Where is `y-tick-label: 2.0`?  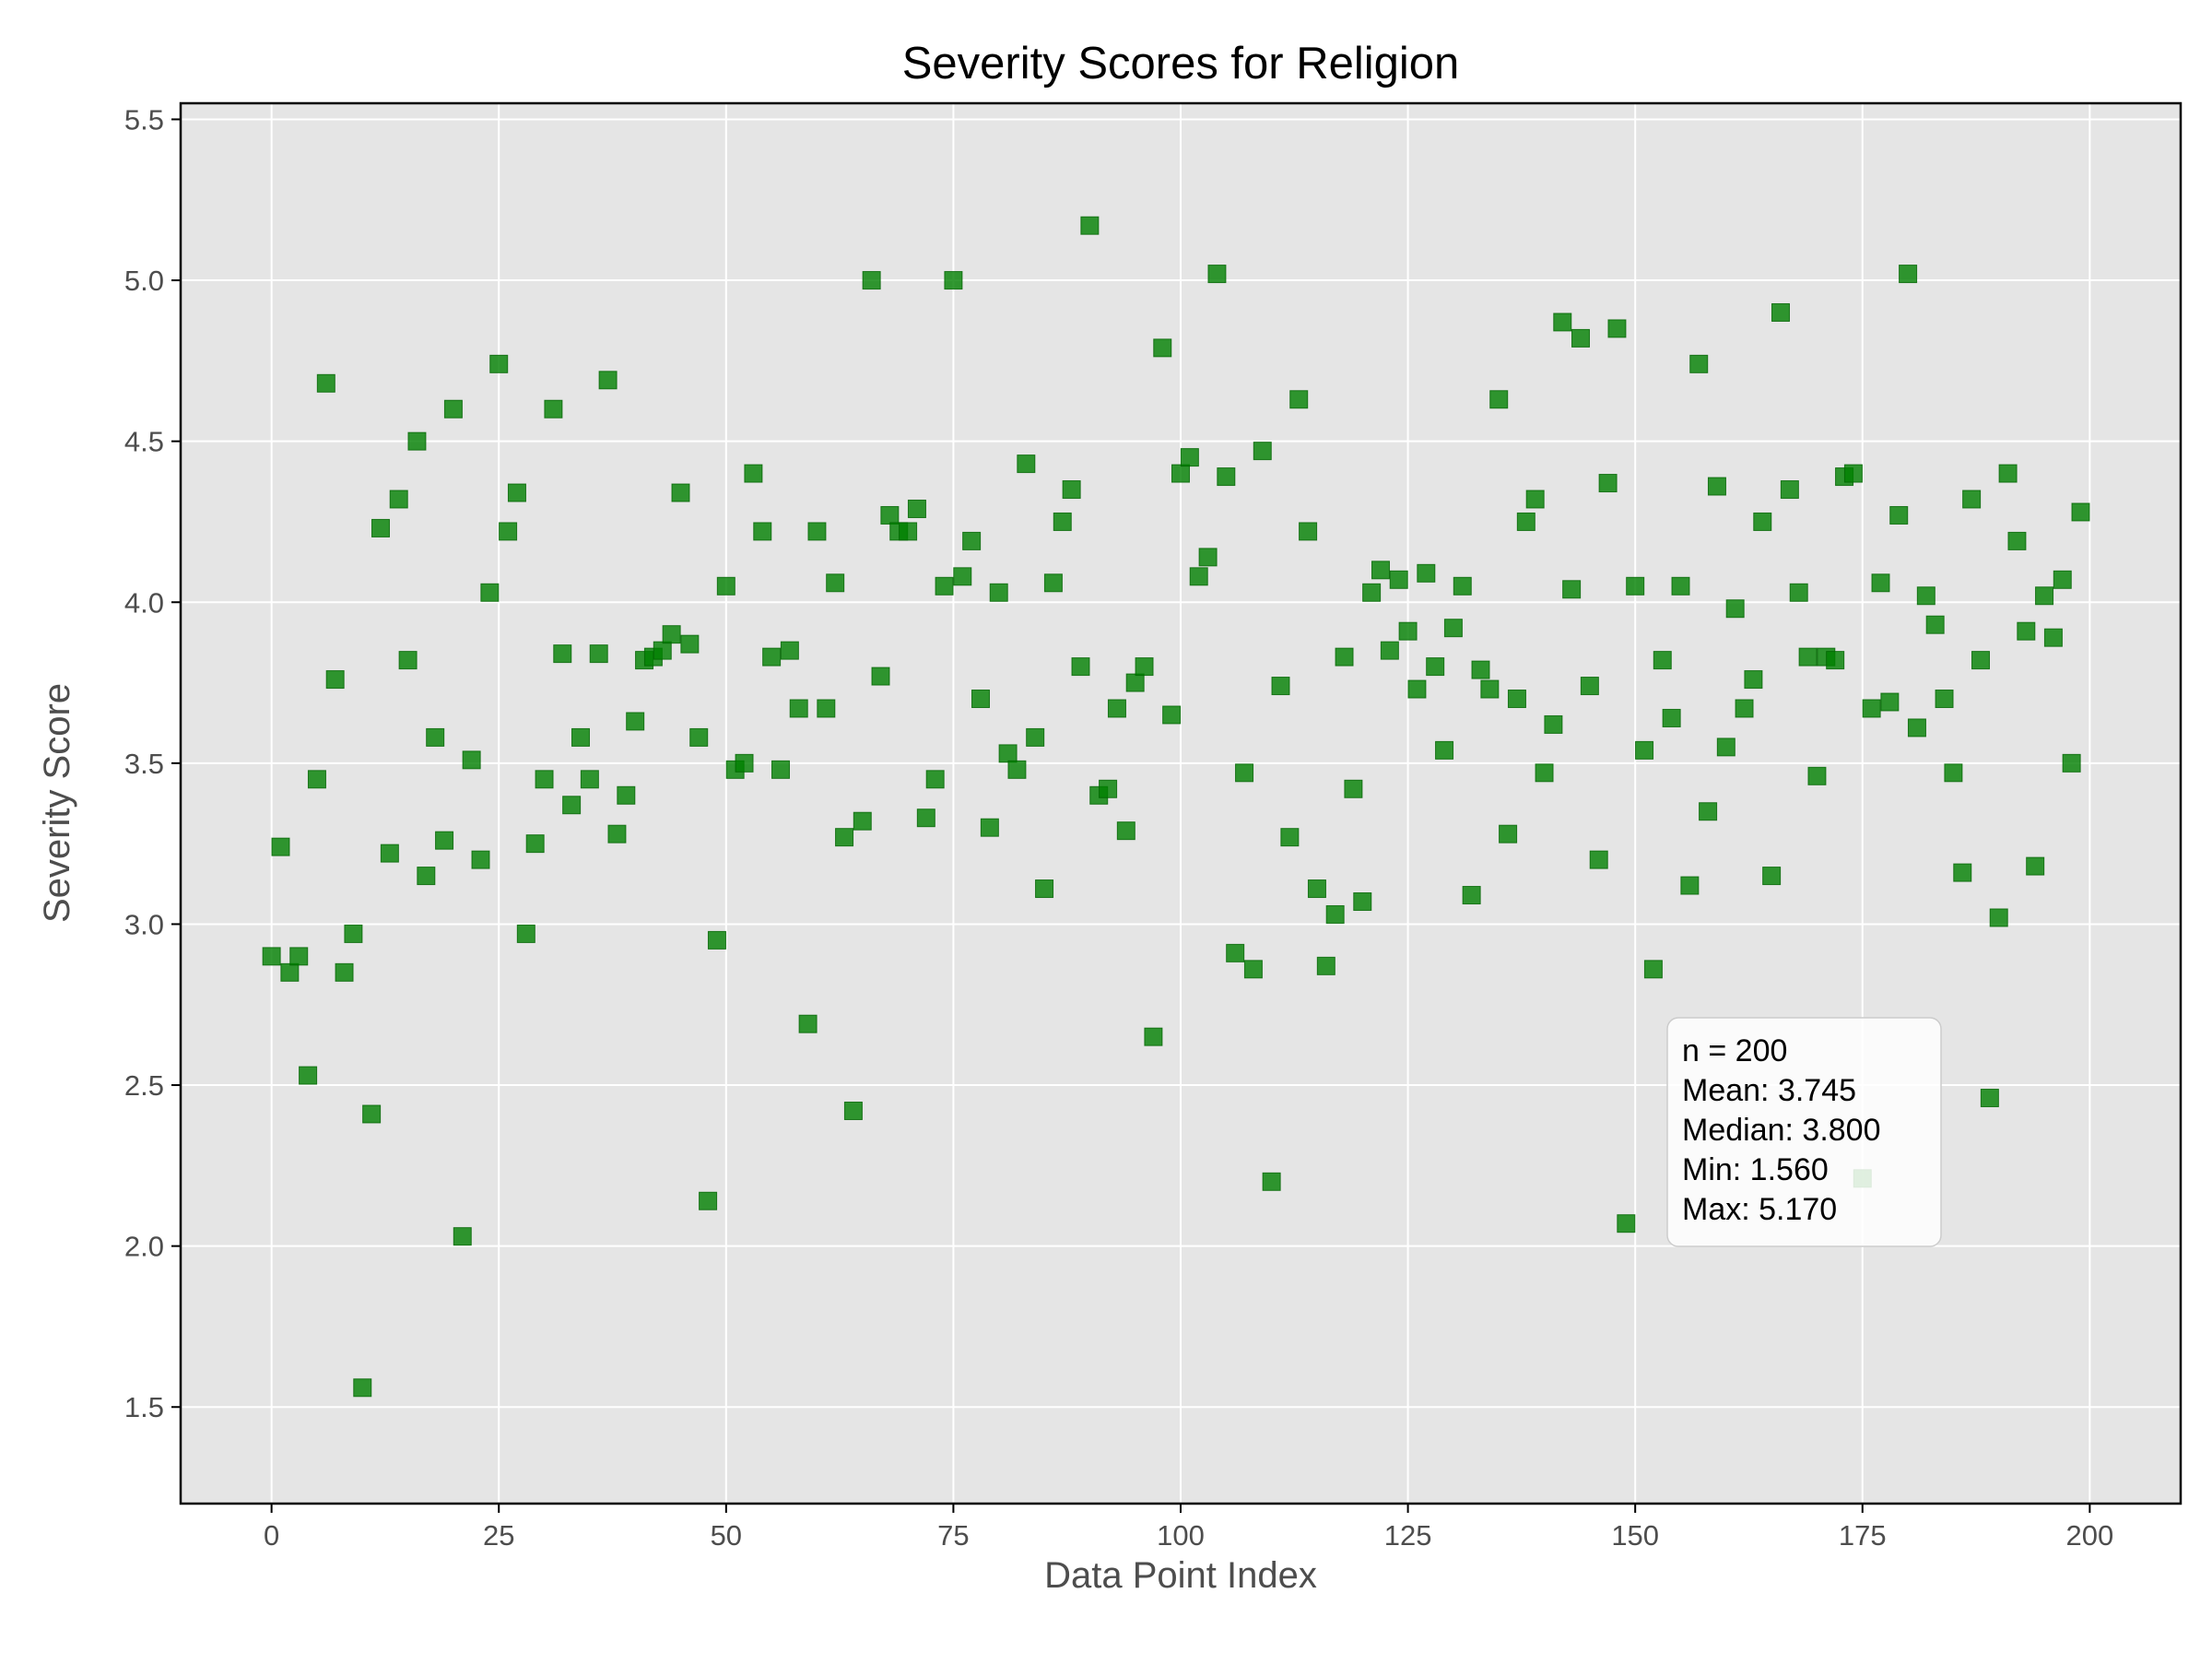 y-tick-label: 2.0 is located at coordinates (144, 1247).